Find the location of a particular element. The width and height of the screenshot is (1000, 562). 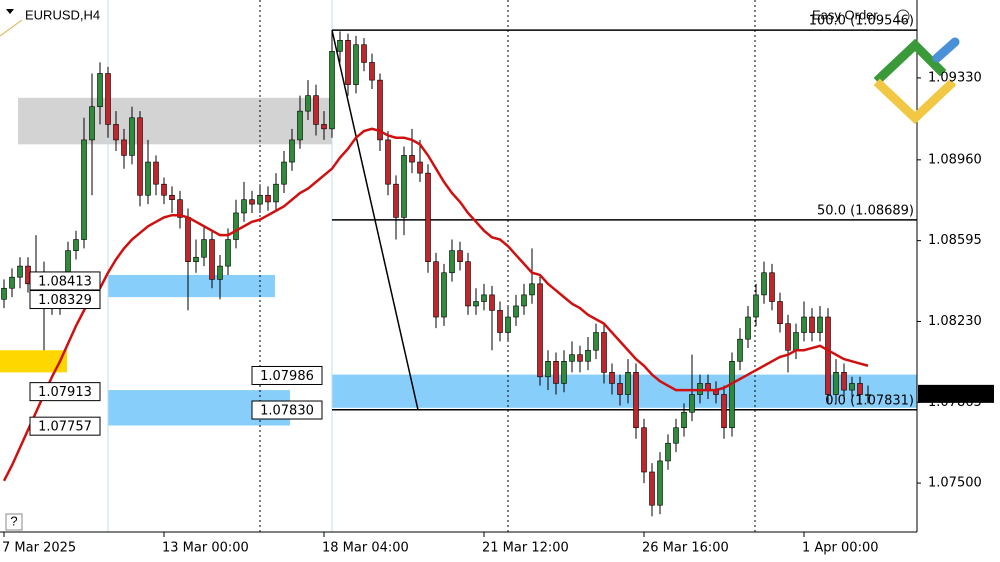

x-tick-label: 7 Mar 2025 is located at coordinates (39, 548).